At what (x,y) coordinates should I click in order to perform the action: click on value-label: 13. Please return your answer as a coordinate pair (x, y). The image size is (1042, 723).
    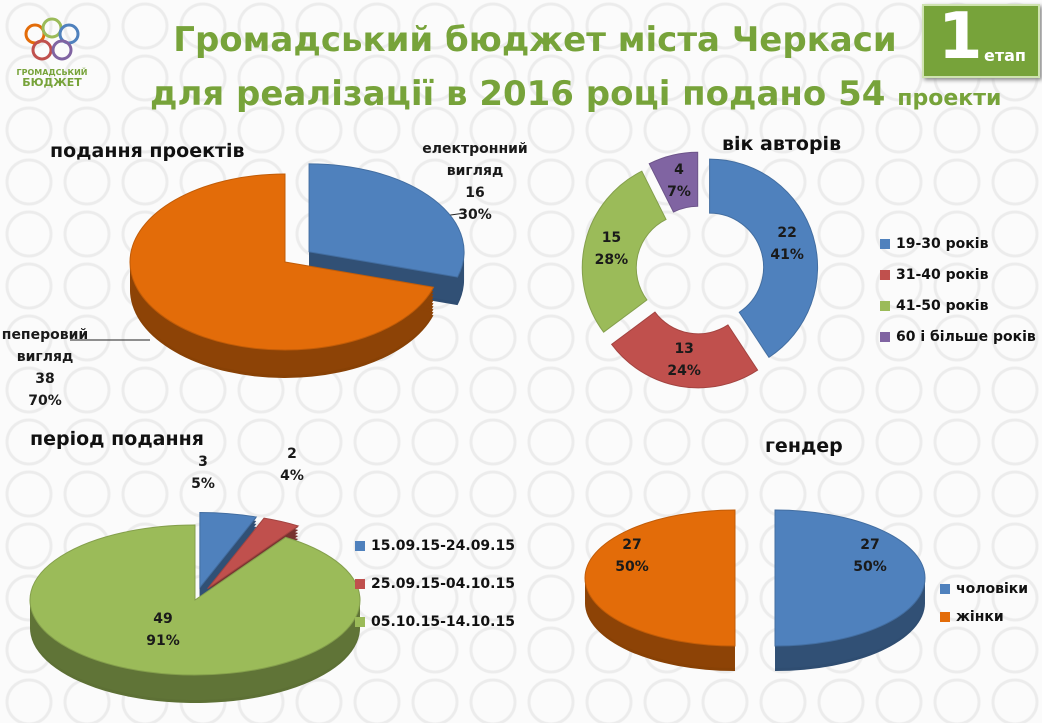
    Looking at the image, I should click on (684, 348).